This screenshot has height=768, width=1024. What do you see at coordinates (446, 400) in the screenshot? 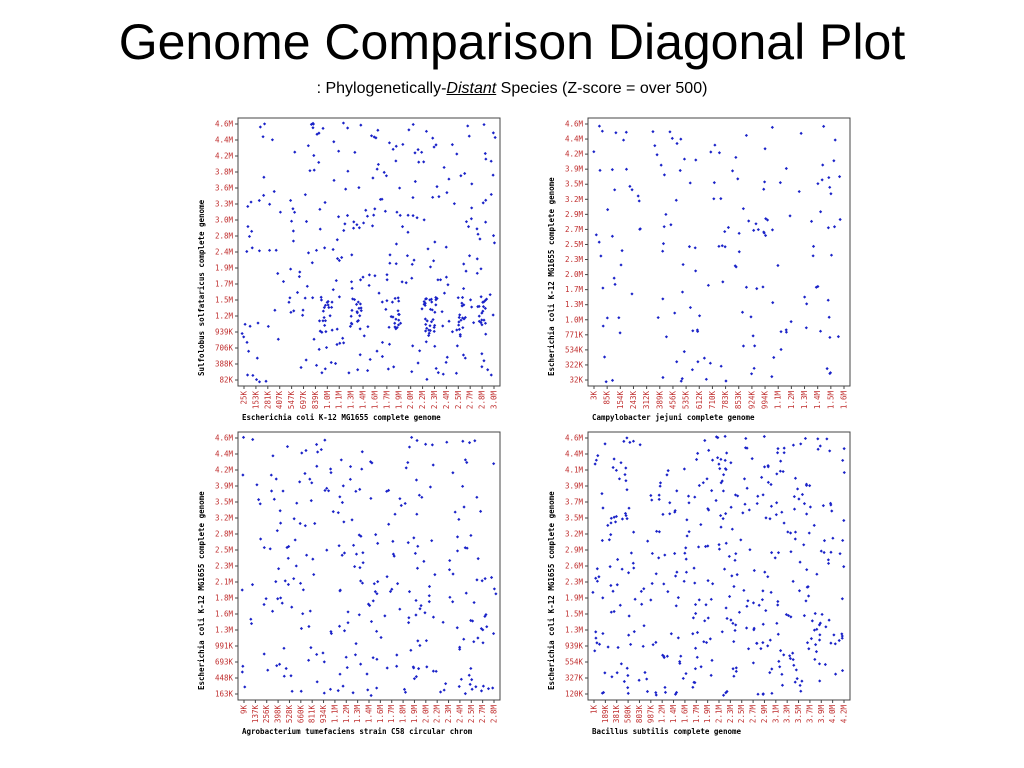
I see `x-tick-label: 2.4M` at bounding box center [446, 400].